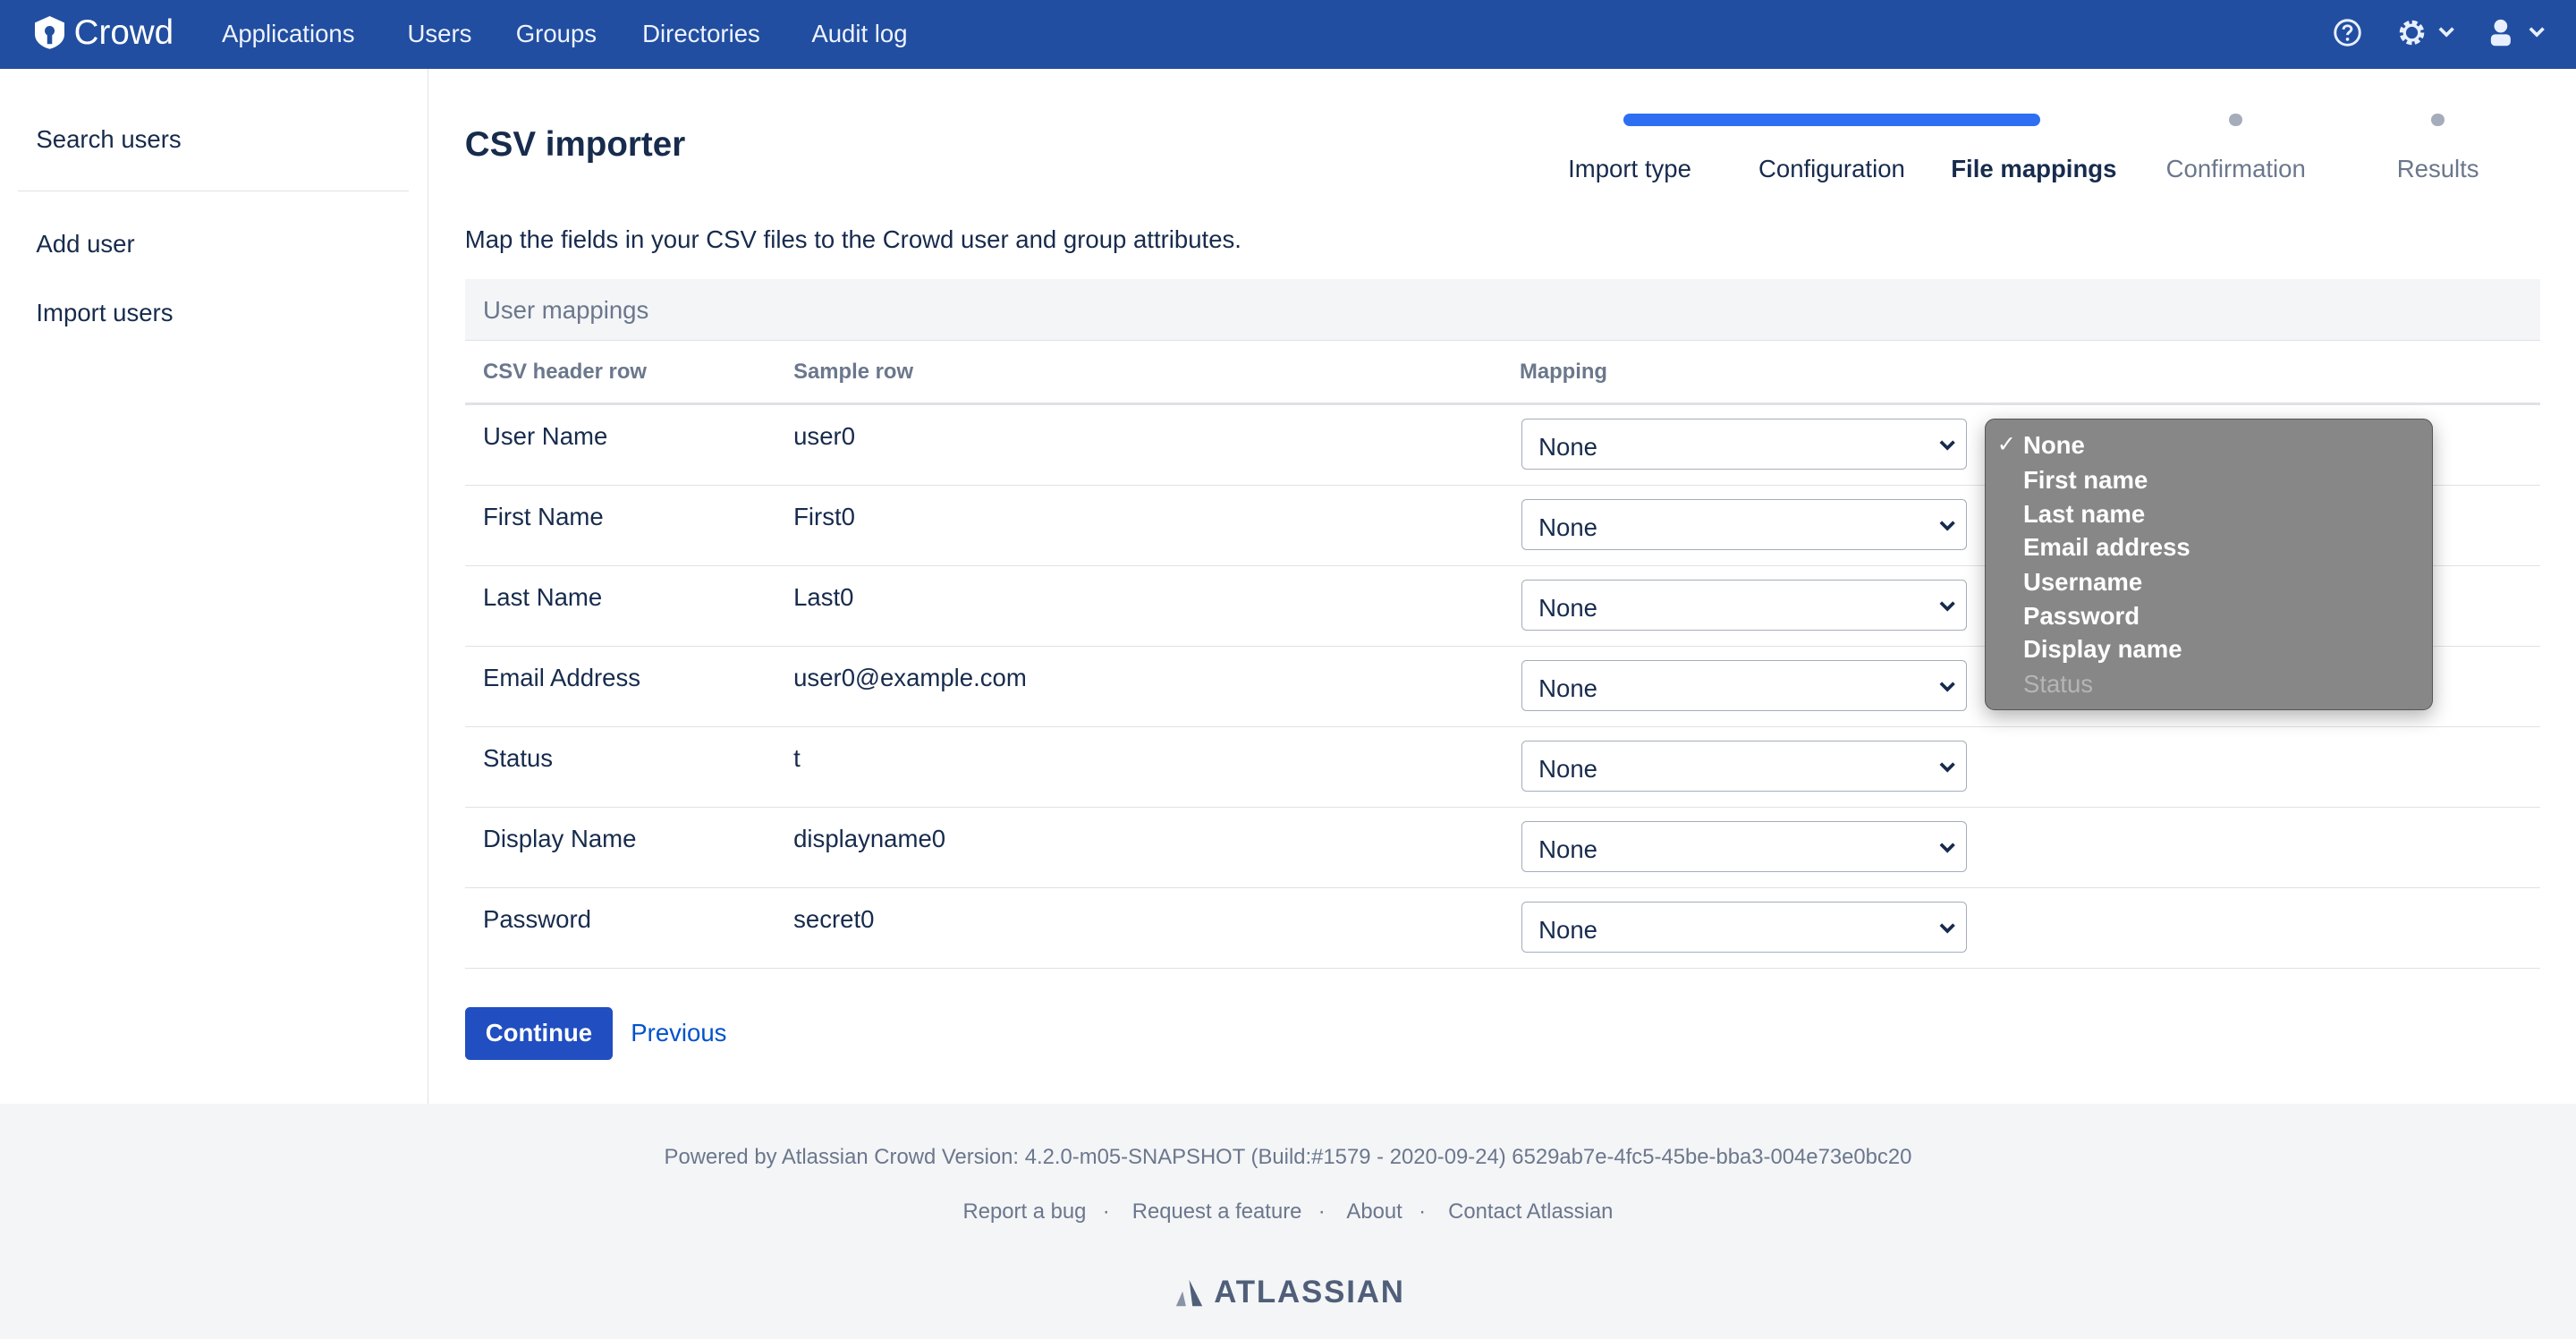 Image resolution: width=2576 pixels, height=1339 pixels. I want to click on csv-header-cell: Last Name, so click(542, 597).